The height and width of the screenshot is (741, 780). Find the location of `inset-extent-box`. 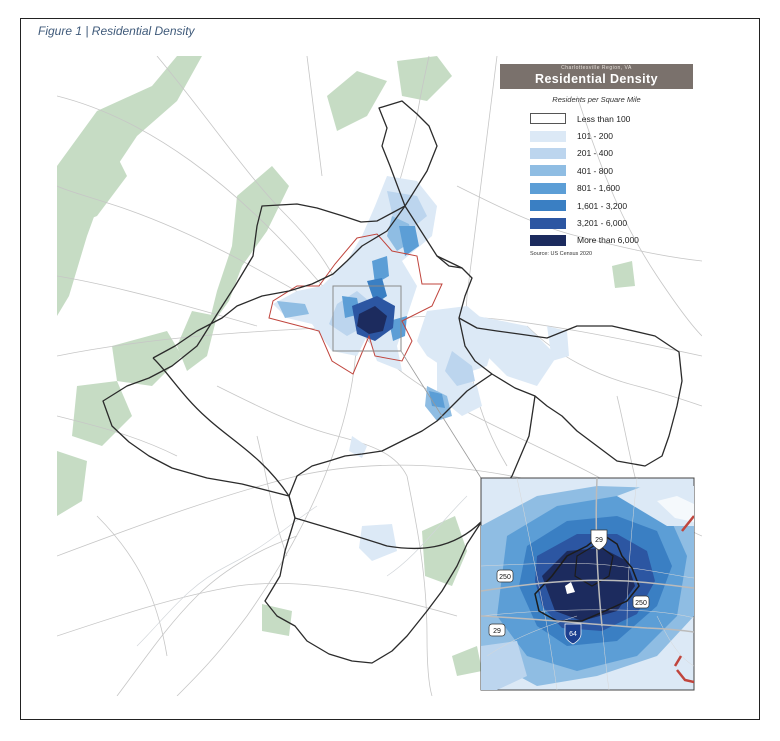

inset-extent-box is located at coordinates (407, 382).